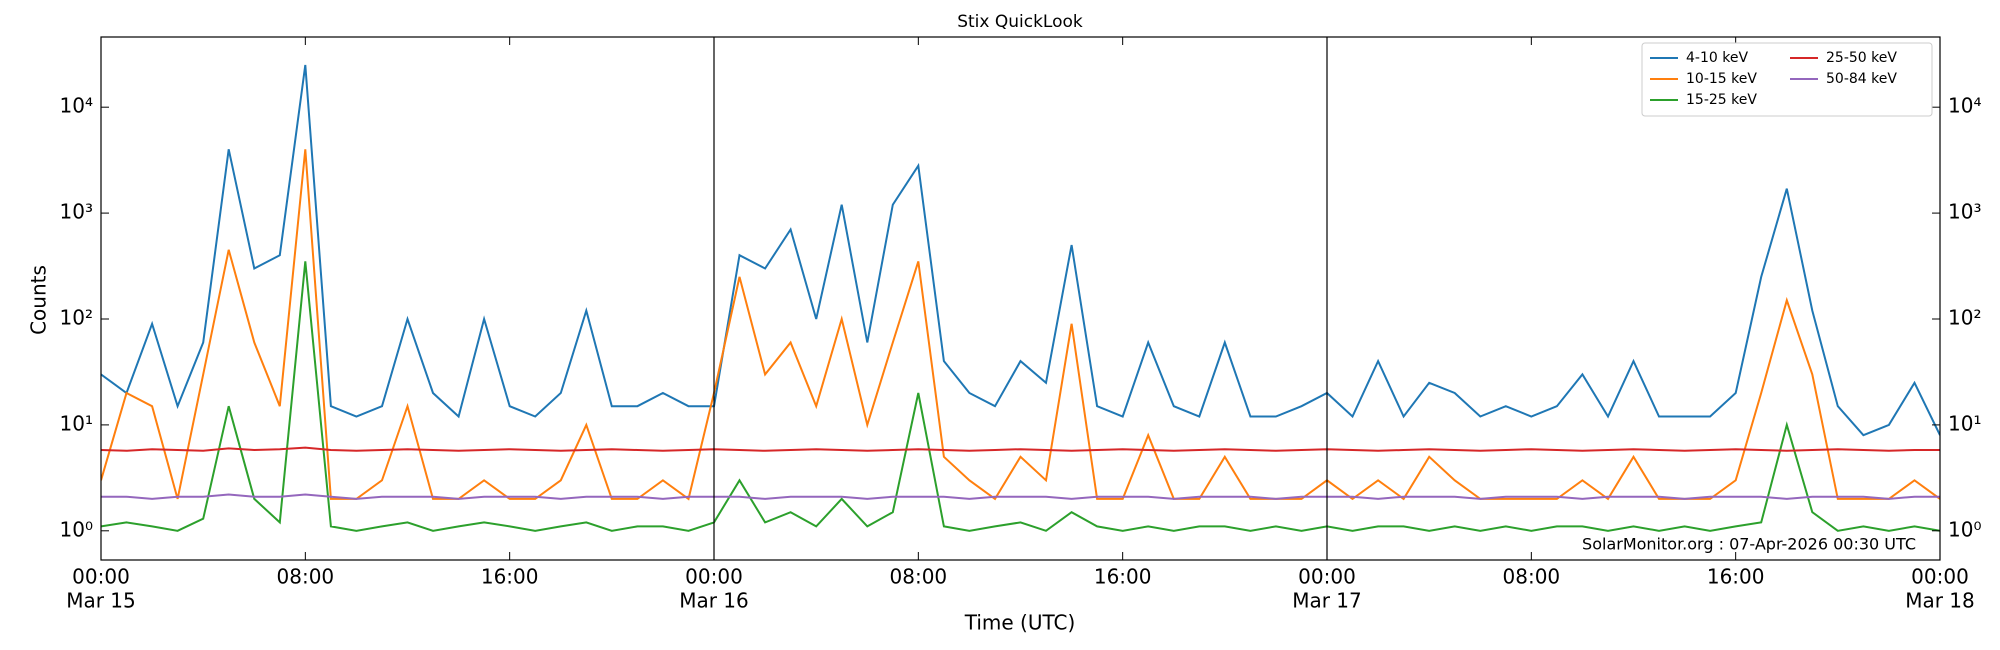  What do you see at coordinates (76, 106) in the screenshot?
I see `y-tick-label: 10⁴` at bounding box center [76, 106].